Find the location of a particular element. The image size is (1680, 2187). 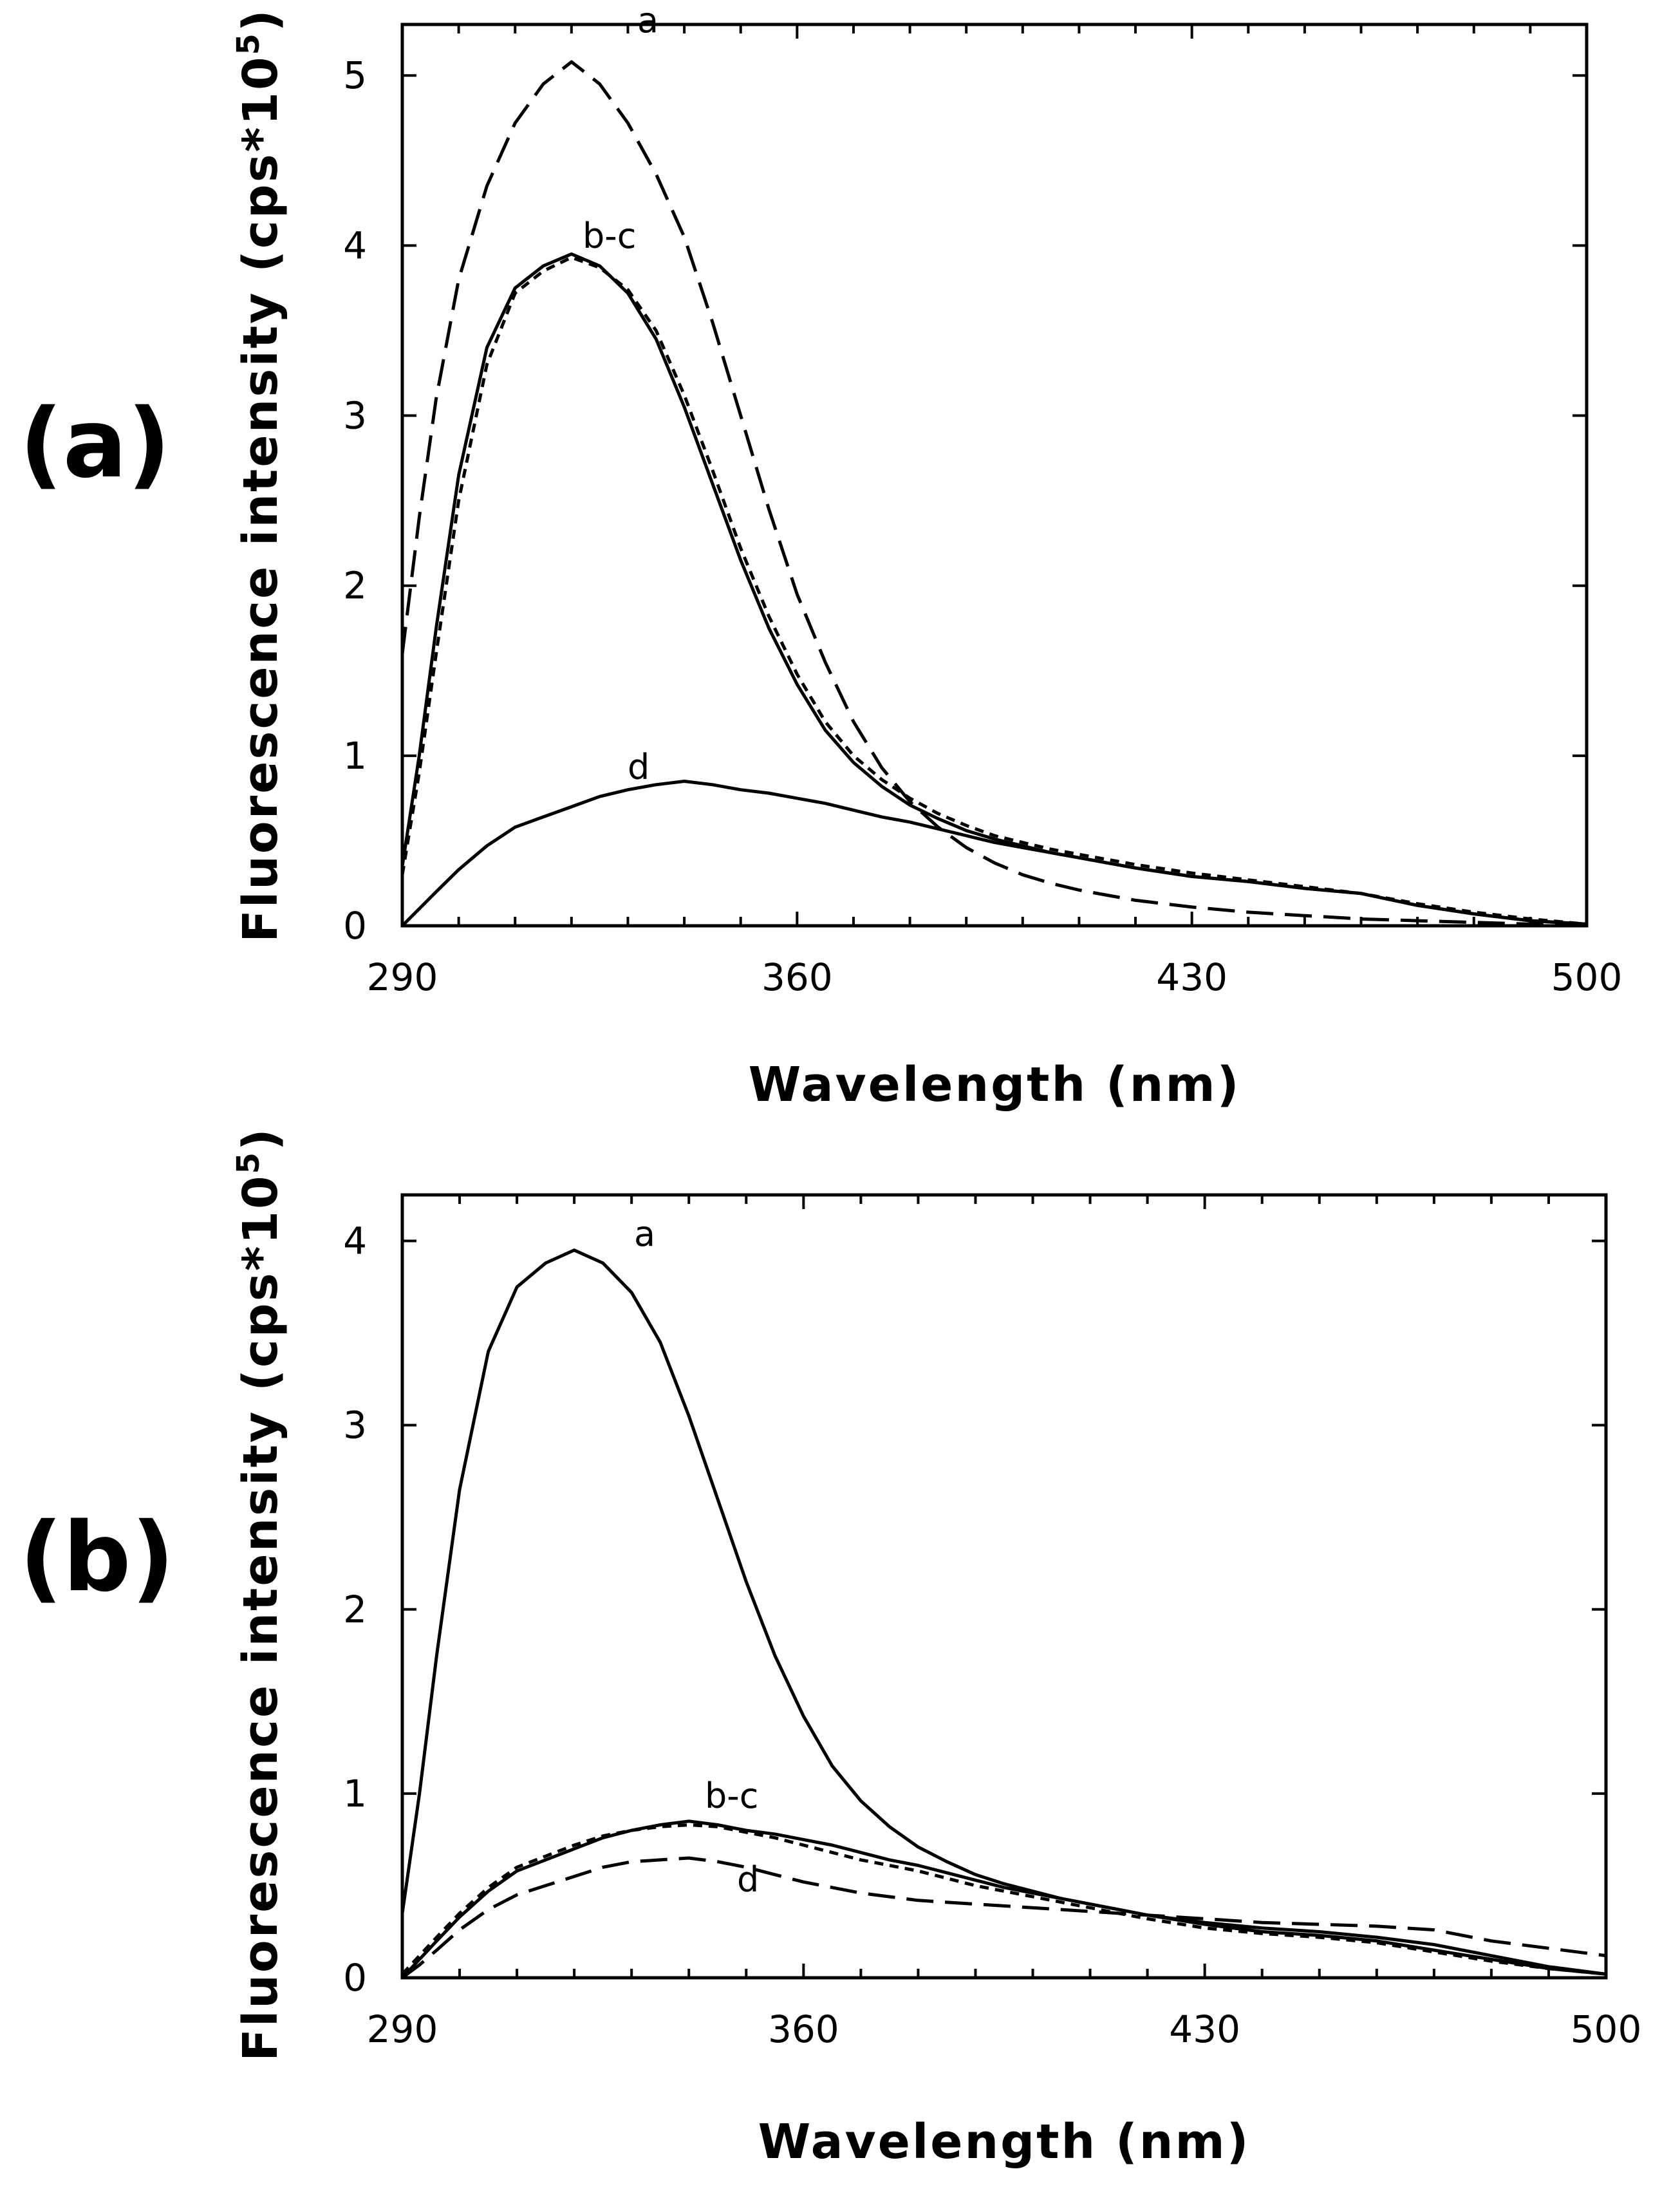

series-line-c is located at coordinates (1004, 1899).